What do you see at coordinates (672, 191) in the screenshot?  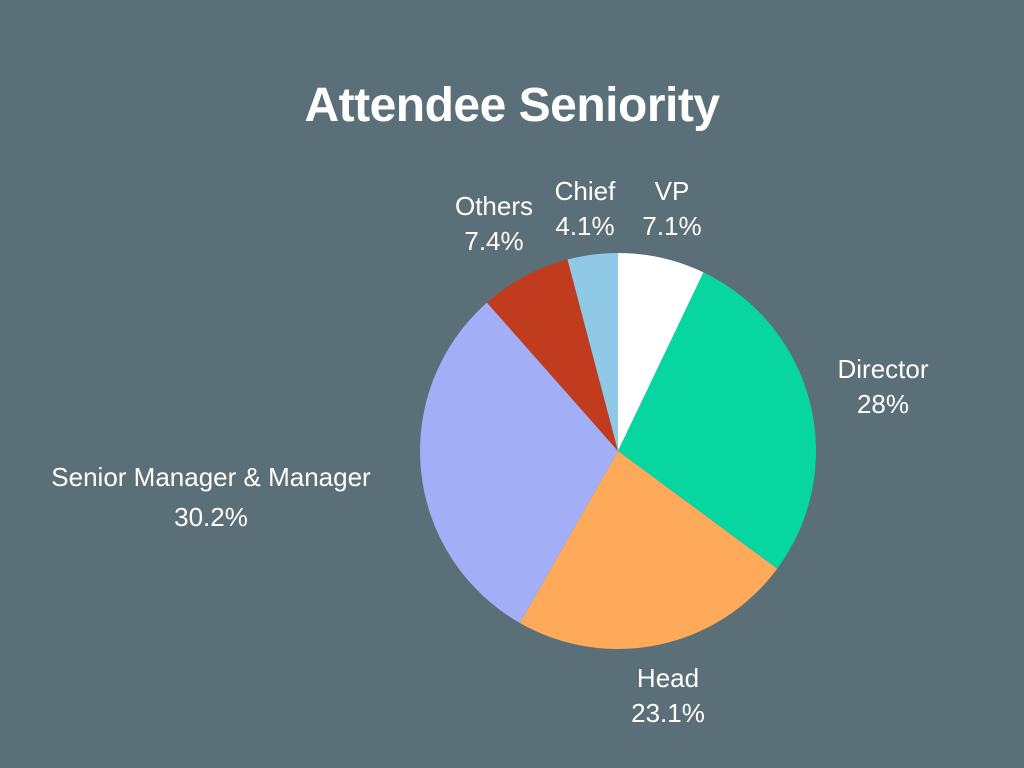 I see `slice-name-vp: VP` at bounding box center [672, 191].